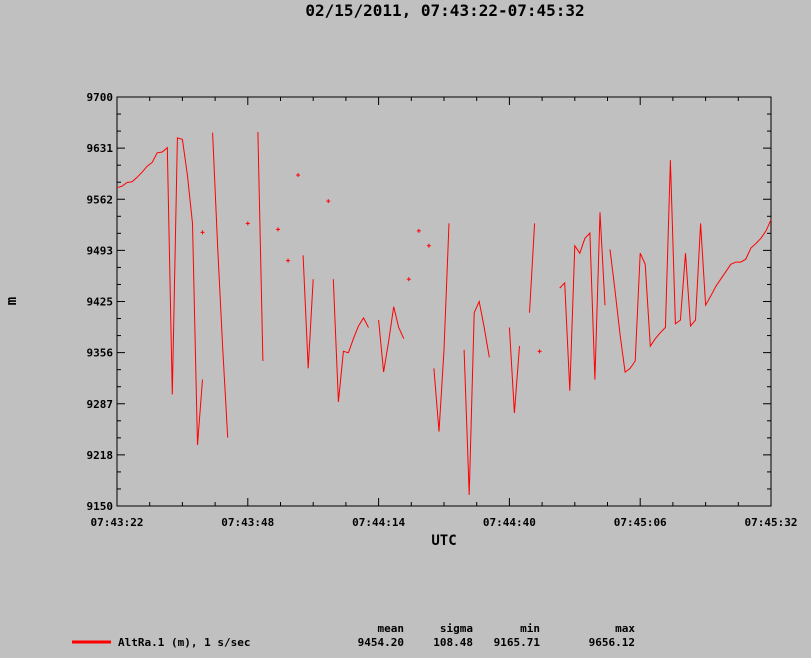 The width and height of the screenshot is (811, 658). What do you see at coordinates (100, 455) in the screenshot?
I see `y-tick-label: 9218` at bounding box center [100, 455].